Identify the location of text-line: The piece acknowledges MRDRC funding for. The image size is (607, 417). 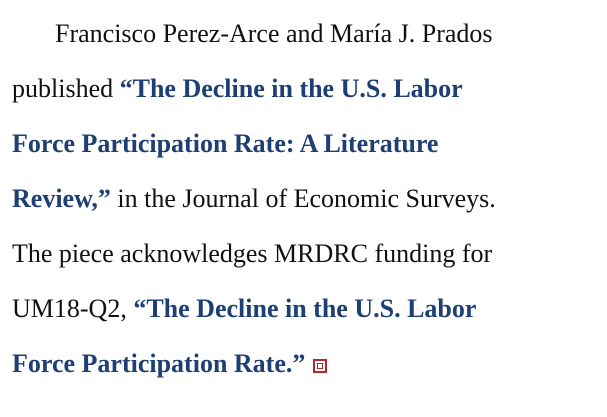
(303, 253).